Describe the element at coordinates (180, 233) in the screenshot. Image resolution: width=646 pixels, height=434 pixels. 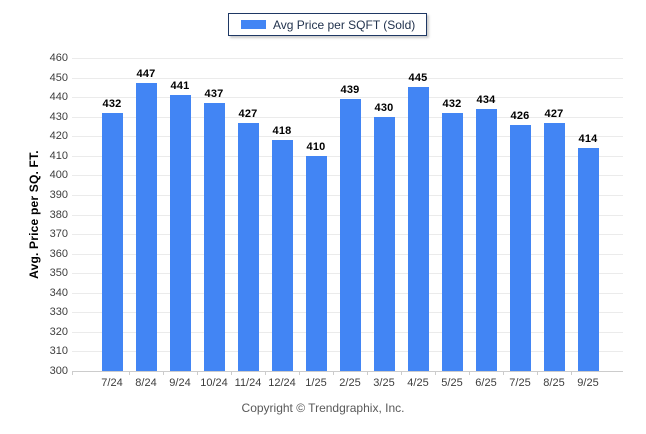
I see `bar-9/24` at that location.